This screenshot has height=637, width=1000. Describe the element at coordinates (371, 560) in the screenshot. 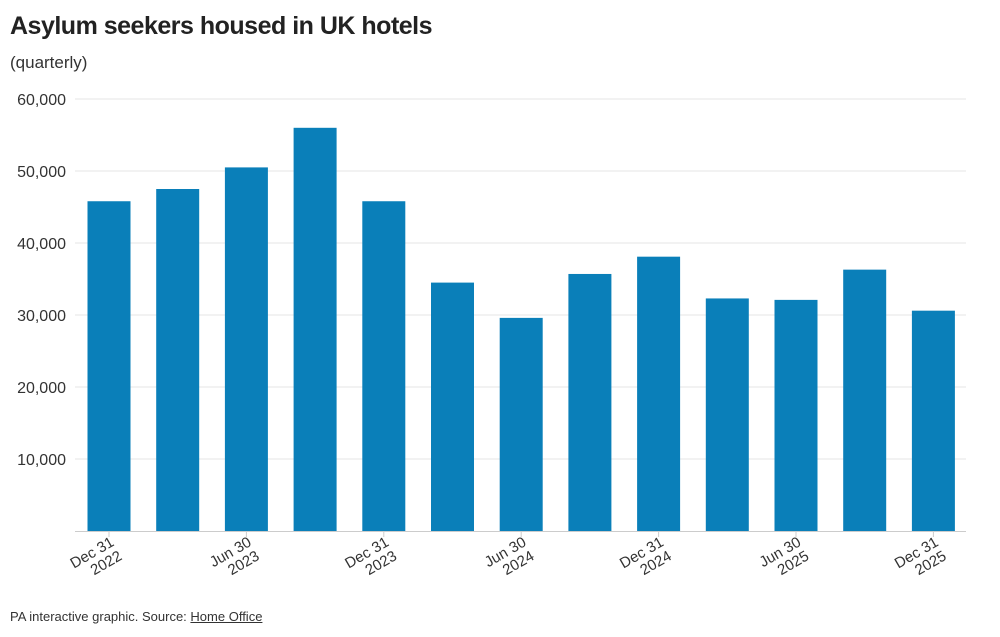

I see `x-tick-label: Dec 312023` at that location.